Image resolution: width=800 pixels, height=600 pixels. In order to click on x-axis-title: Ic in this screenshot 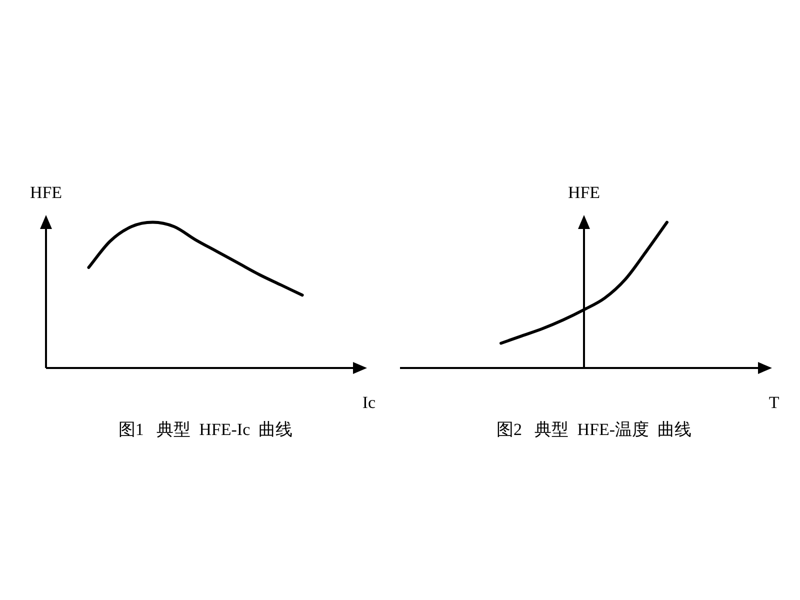, I will do `click(369, 402)`.